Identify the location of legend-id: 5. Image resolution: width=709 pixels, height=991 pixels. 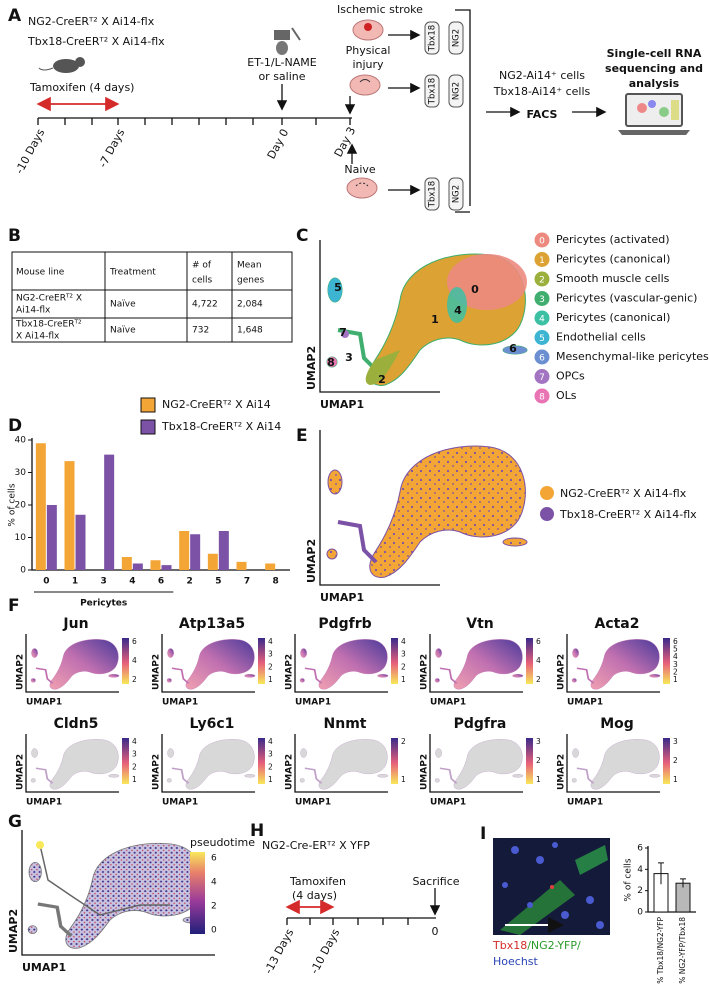
(542, 339).